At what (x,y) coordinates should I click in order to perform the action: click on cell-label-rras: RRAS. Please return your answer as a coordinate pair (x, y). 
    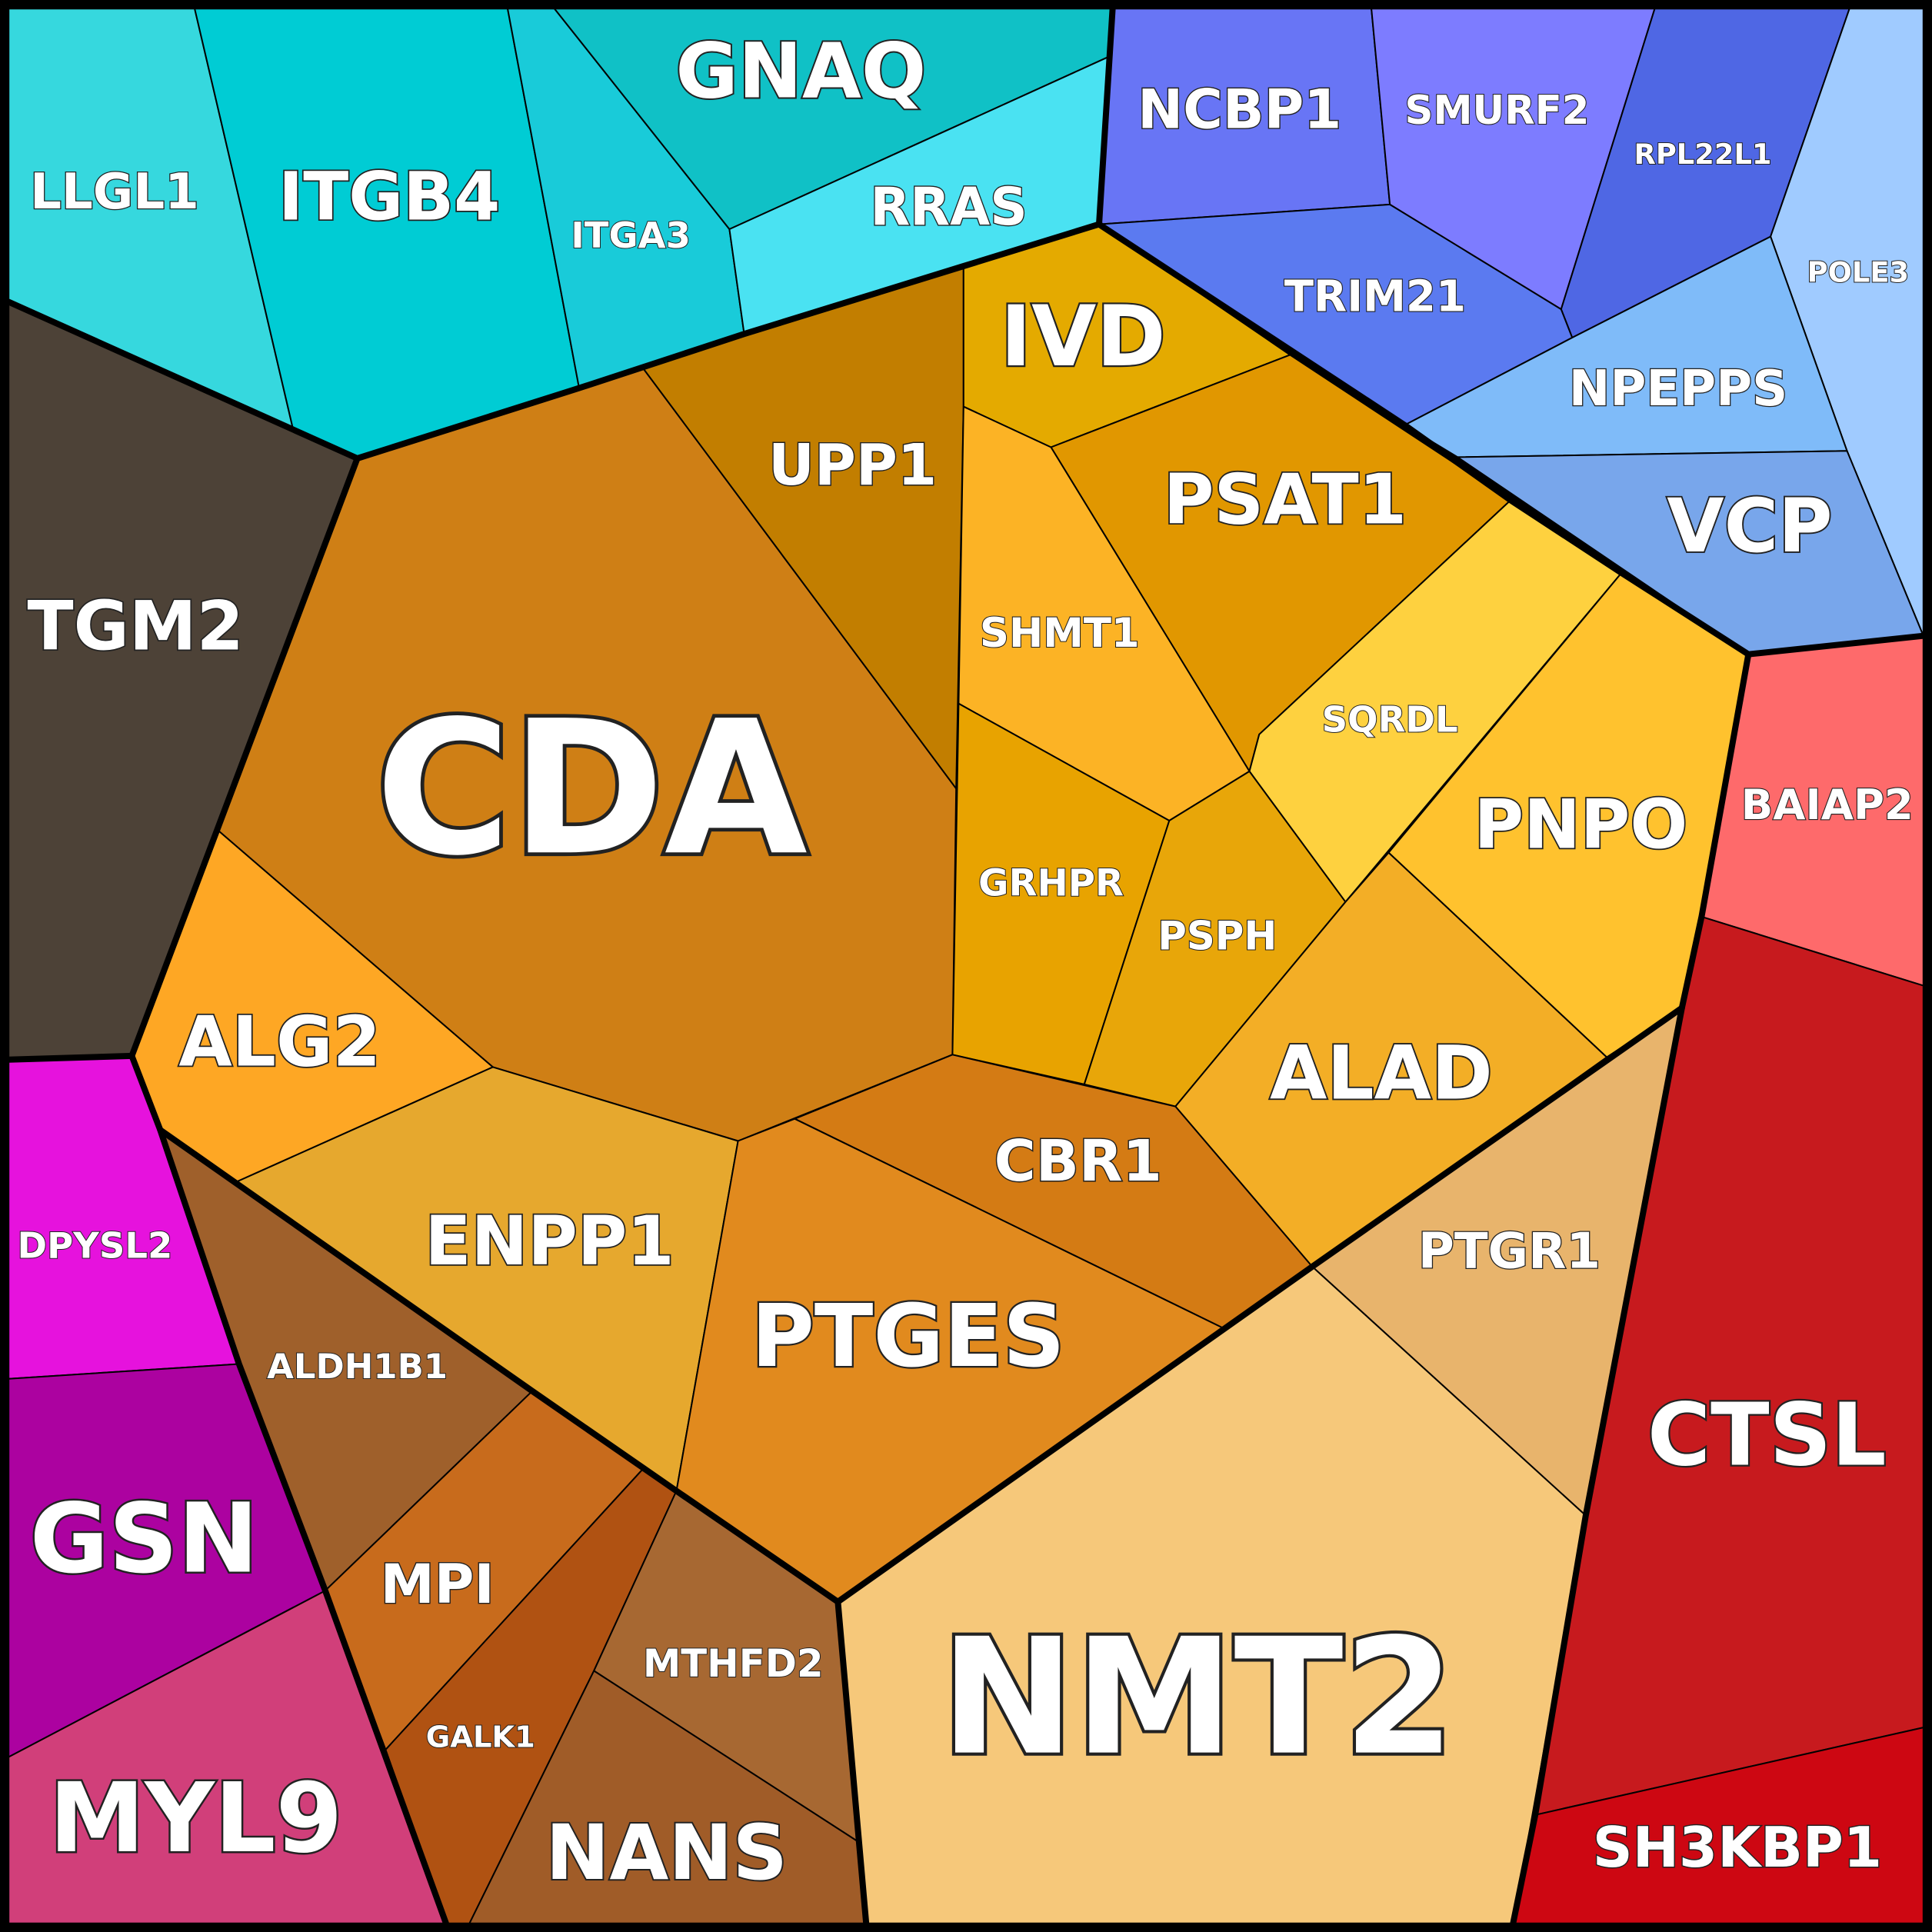
    Looking at the image, I should click on (948, 207).